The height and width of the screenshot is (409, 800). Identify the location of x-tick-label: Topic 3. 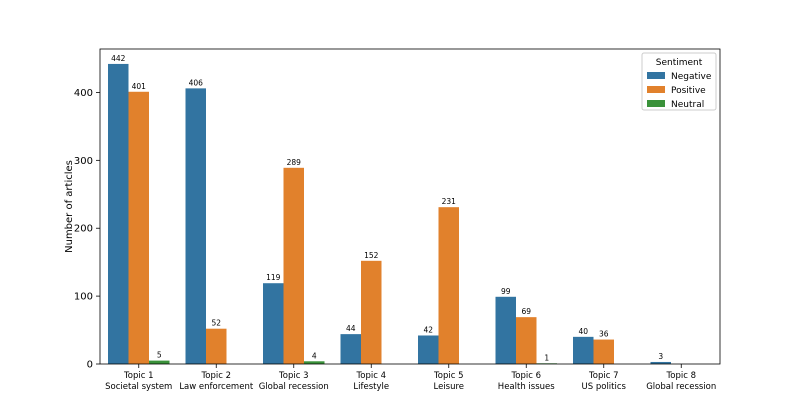
(293, 376).